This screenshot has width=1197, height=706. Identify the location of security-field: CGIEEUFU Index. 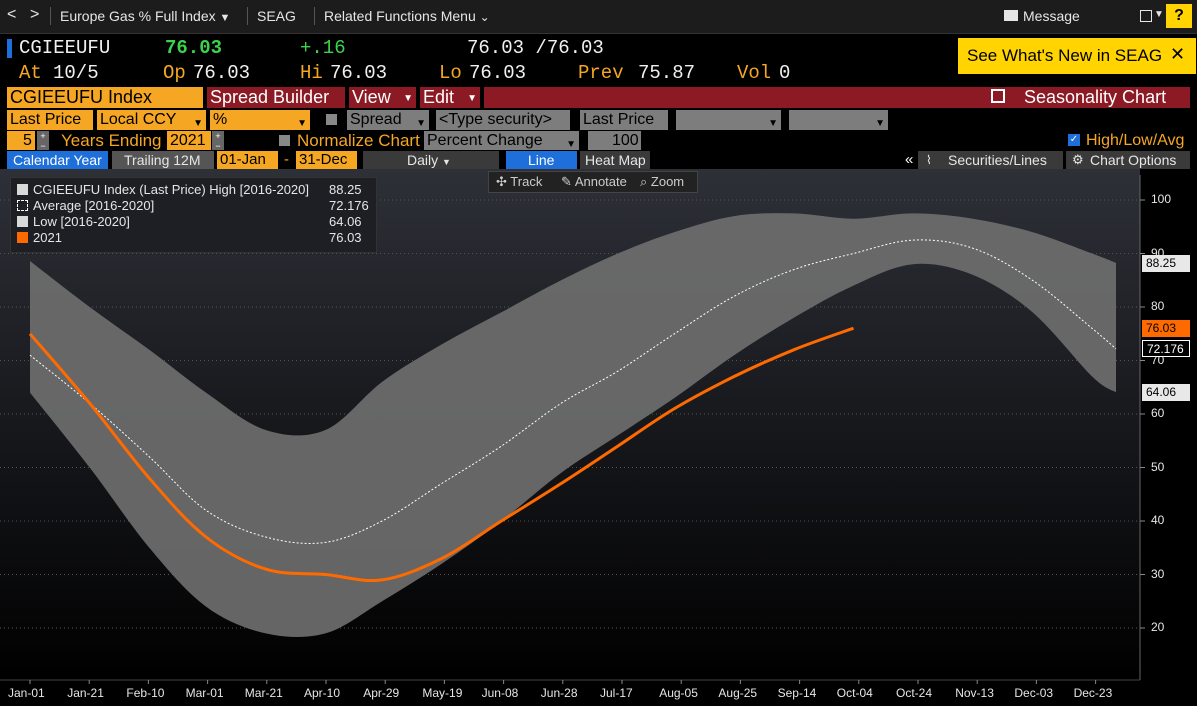
(105, 97).